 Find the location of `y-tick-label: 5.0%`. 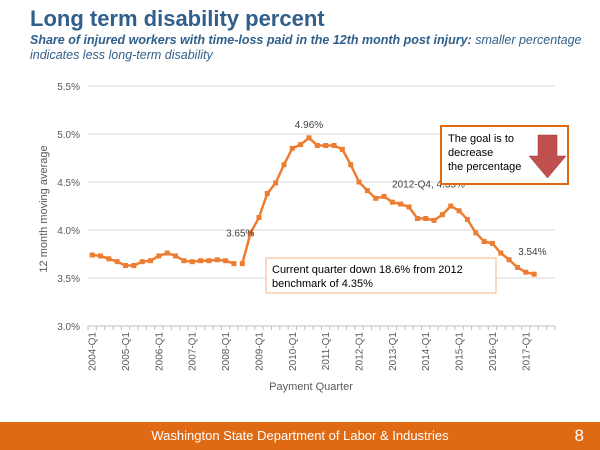

y-tick-label: 5.0% is located at coordinates (68, 135).